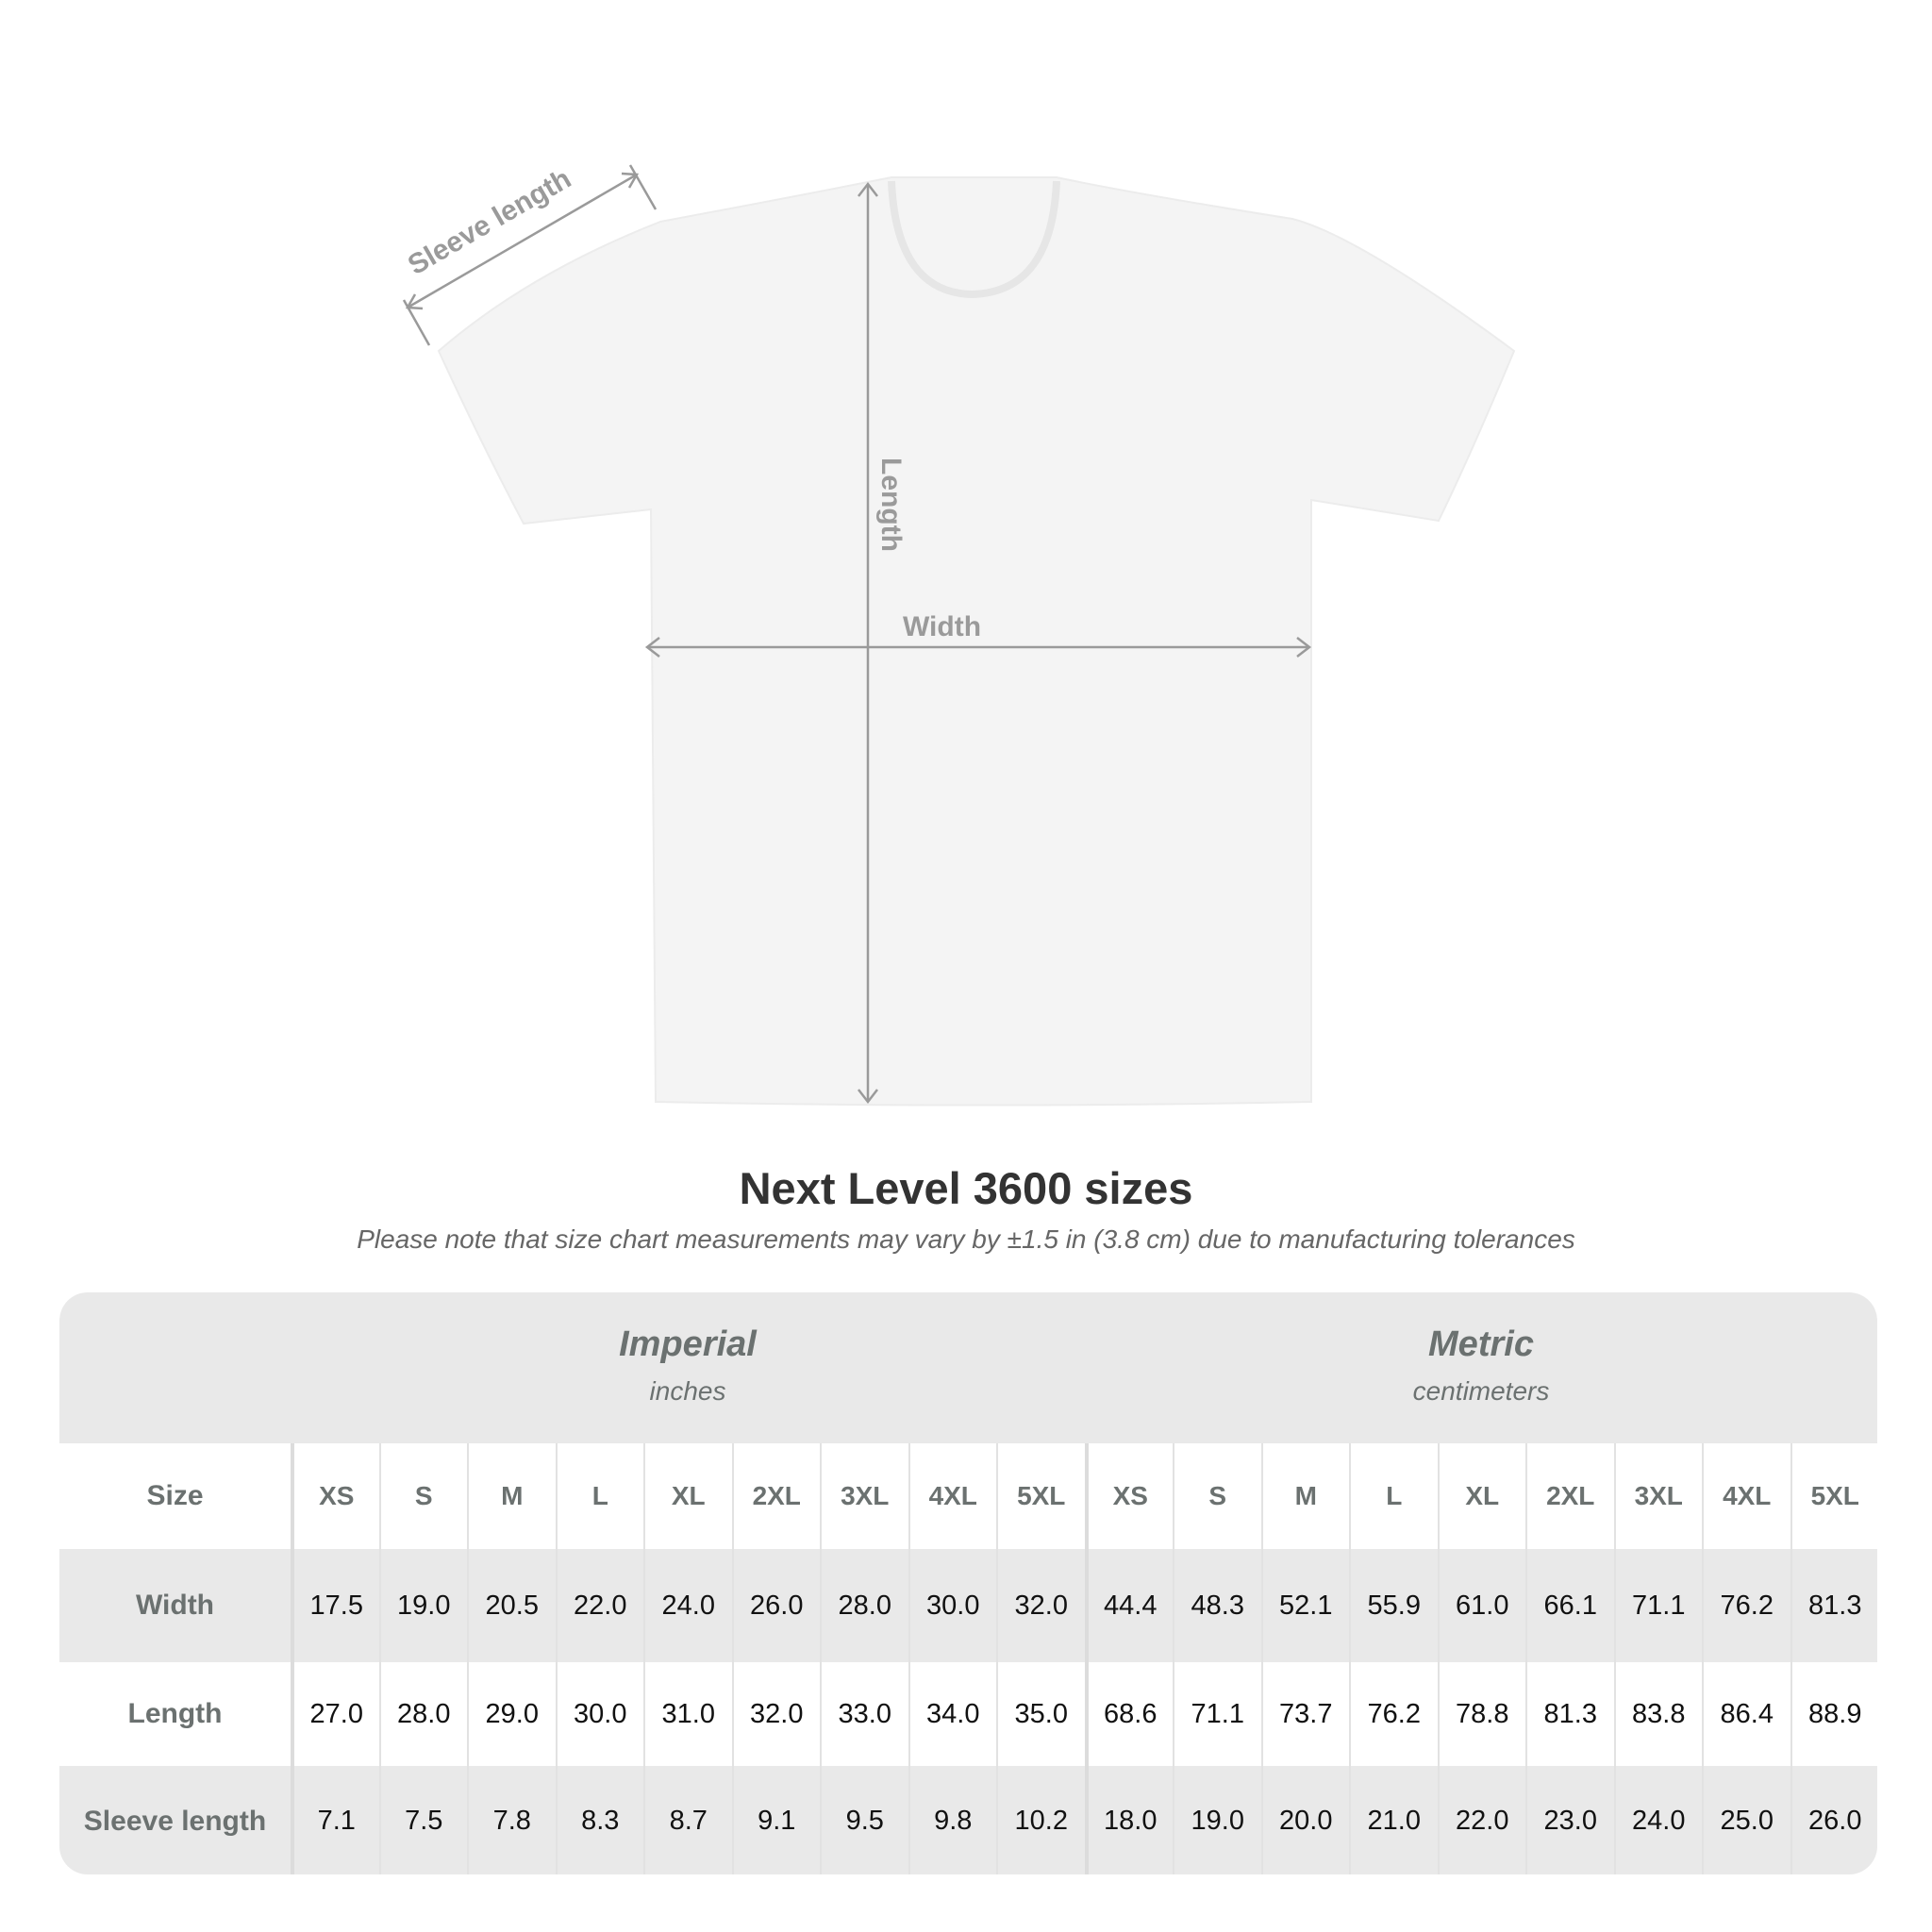  I want to click on table-cell: 68.6, so click(1129, 1714).